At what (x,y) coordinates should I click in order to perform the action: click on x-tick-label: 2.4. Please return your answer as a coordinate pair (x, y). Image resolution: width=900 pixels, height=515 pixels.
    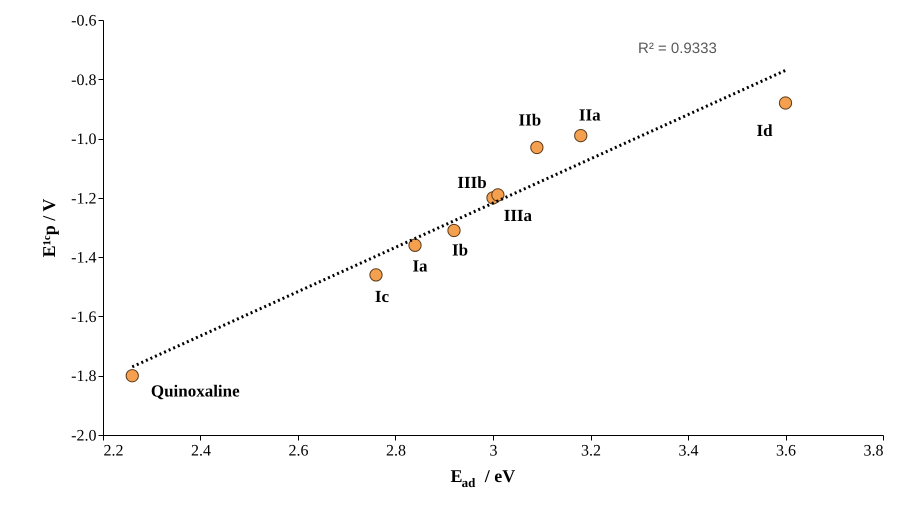
    Looking at the image, I should click on (201, 451).